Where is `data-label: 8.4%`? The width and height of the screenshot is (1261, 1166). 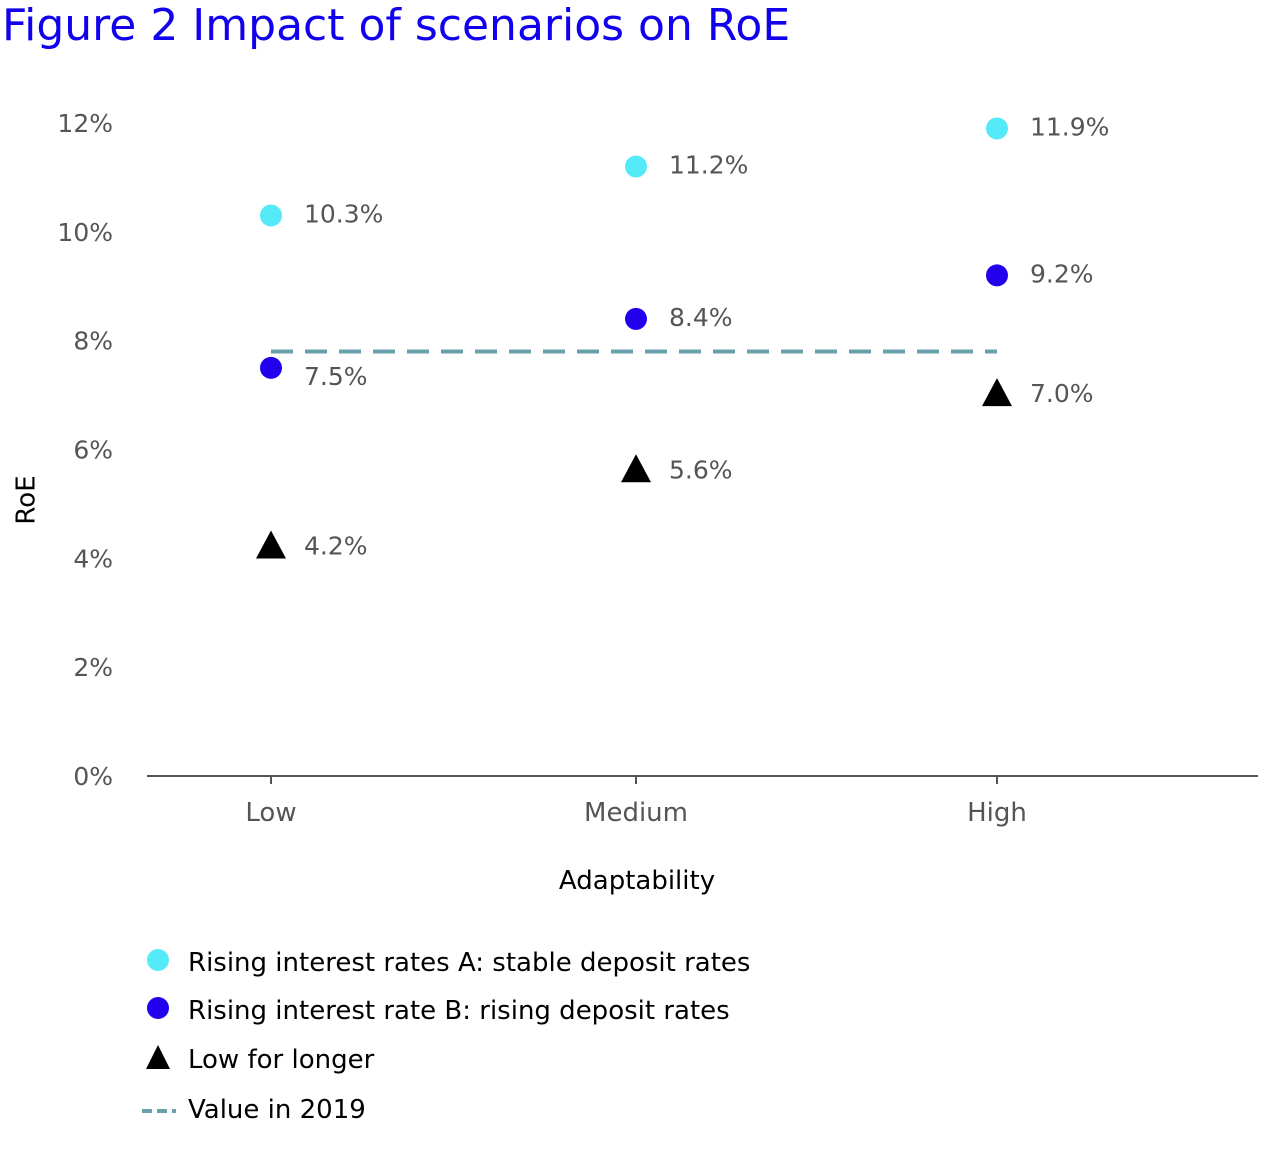
data-label: 8.4% is located at coordinates (701, 317).